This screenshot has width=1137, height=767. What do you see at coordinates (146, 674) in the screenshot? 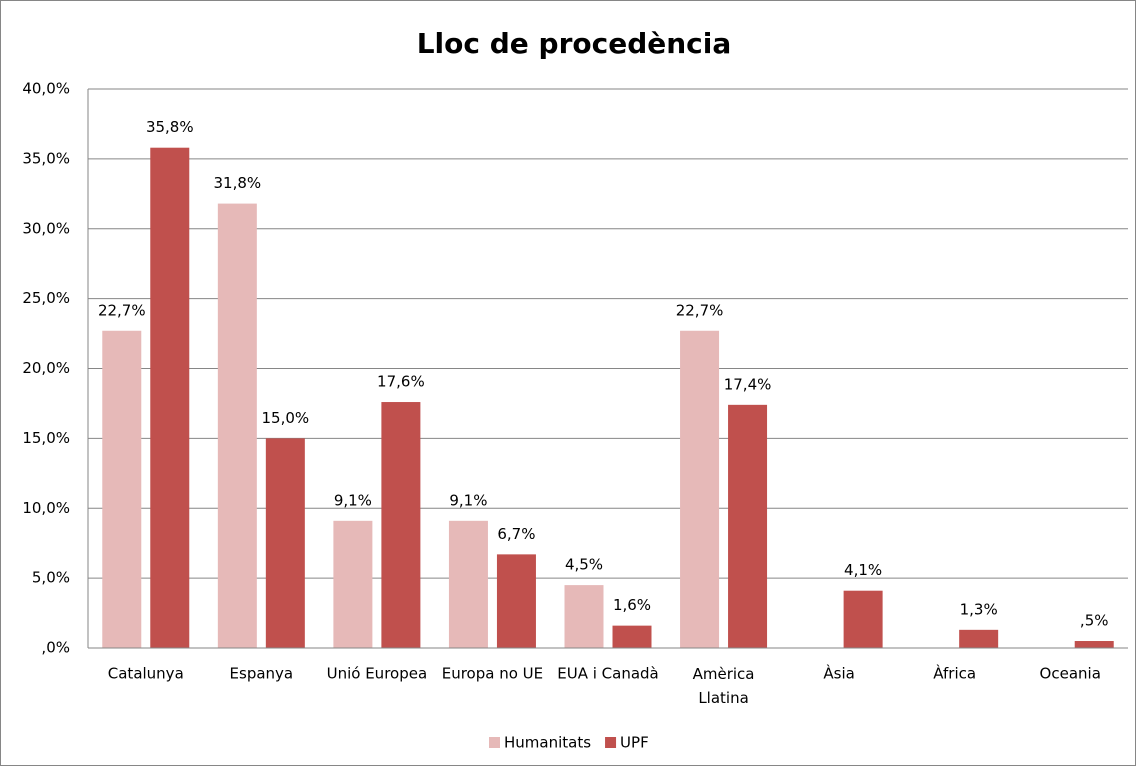
I see `x-tick-label: Catalunya` at bounding box center [146, 674].